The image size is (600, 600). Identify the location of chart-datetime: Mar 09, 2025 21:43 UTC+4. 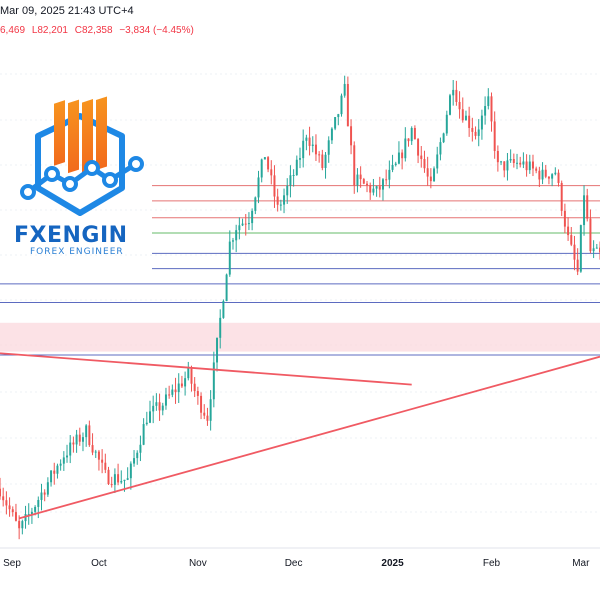
(67, 11).